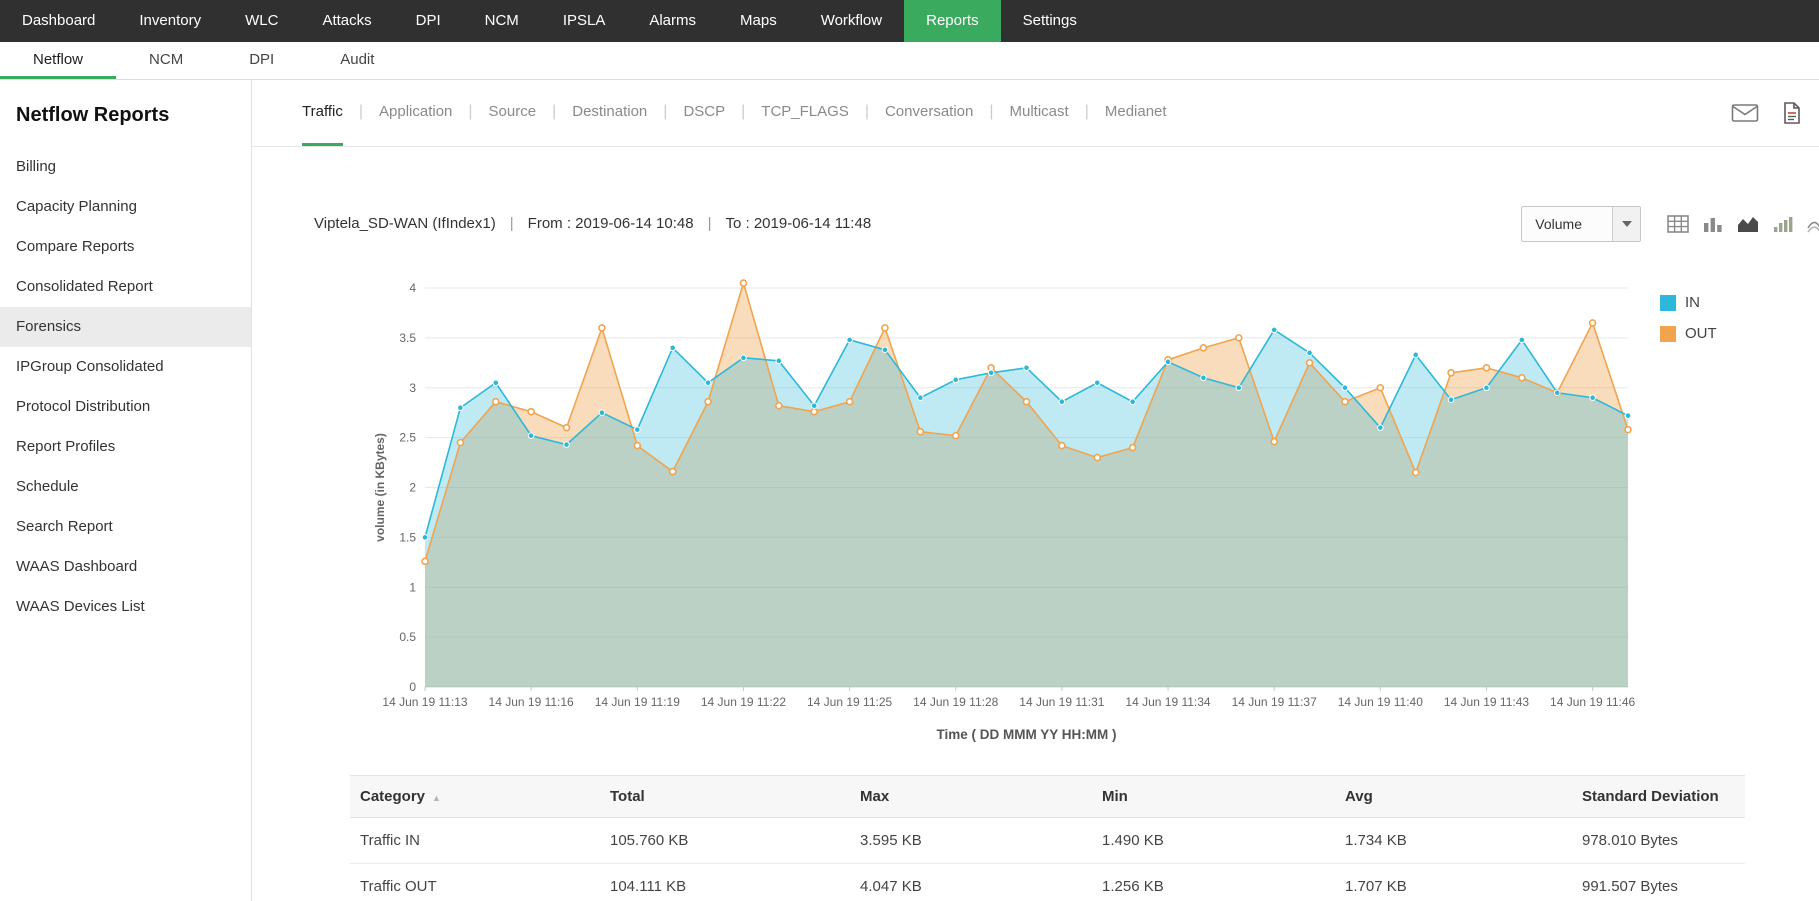 This screenshot has width=1819, height=901. I want to click on table-cell: 1.734 KB, so click(1453, 840).